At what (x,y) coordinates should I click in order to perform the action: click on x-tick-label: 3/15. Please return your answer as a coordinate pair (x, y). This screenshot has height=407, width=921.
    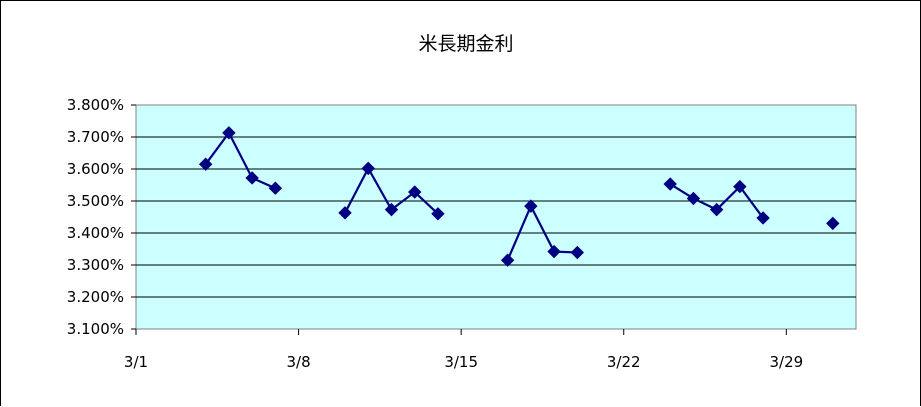
    Looking at the image, I should click on (461, 362).